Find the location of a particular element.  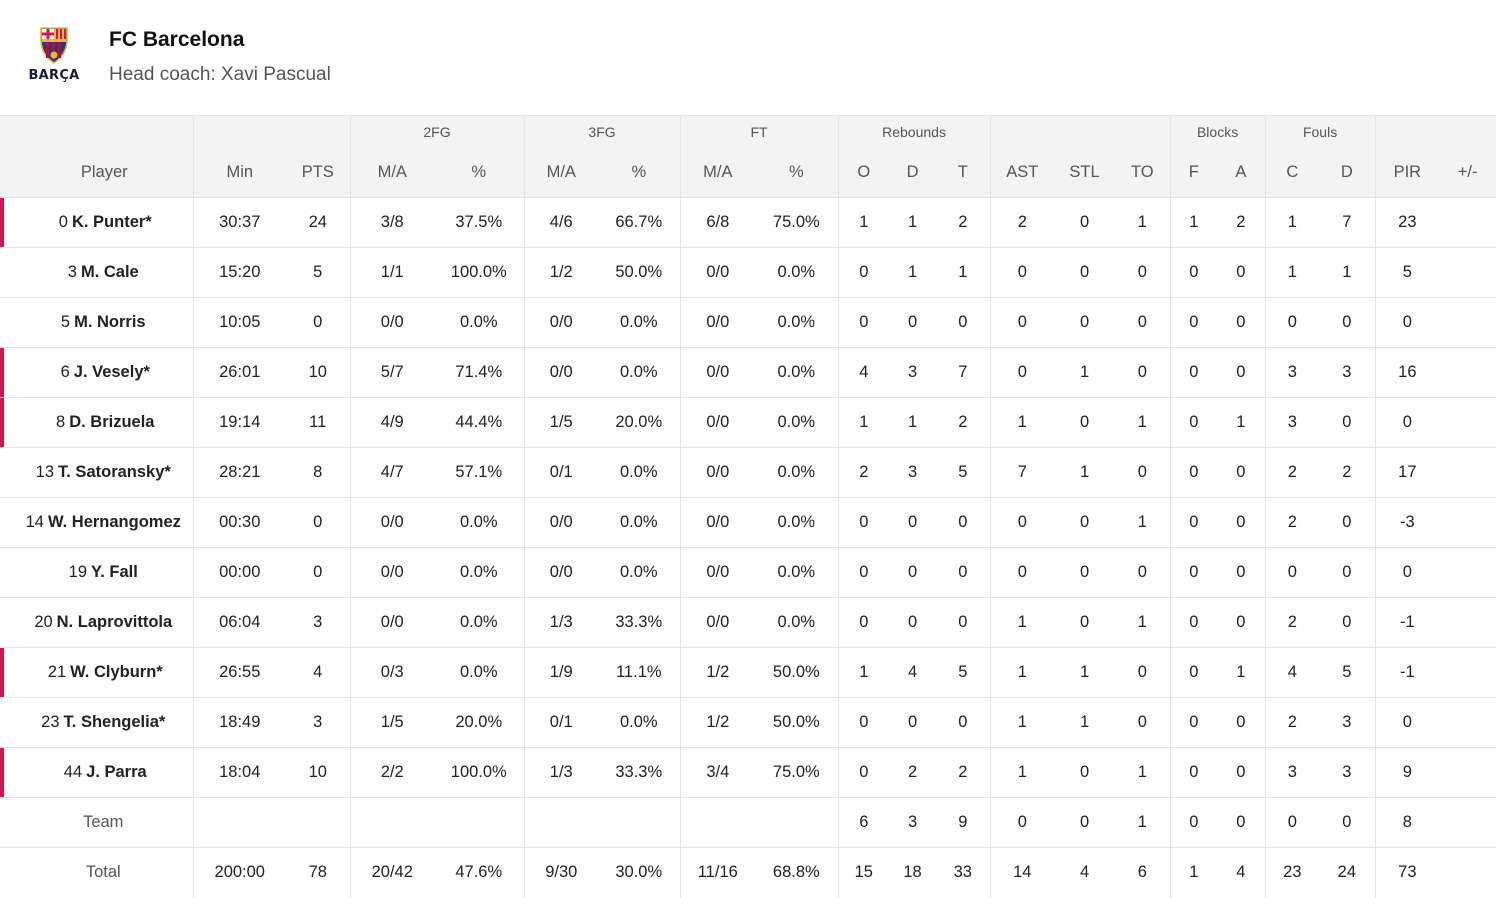

cell-pts: 10 is located at coordinates (318, 772).